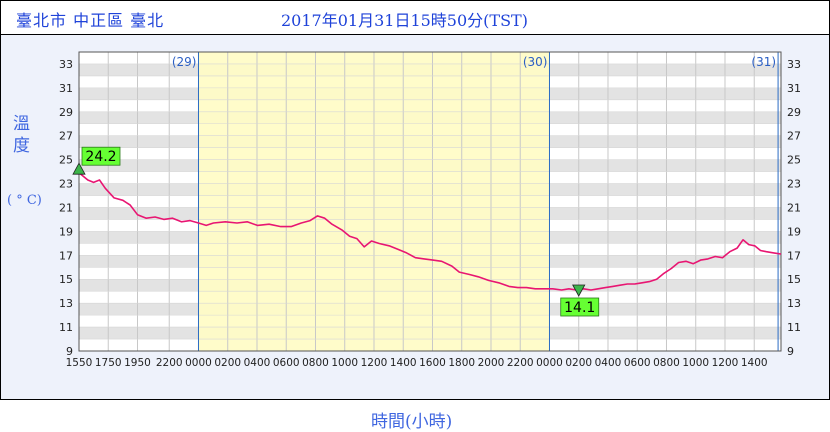 Image resolution: width=830 pixels, height=432 pixels. Describe the element at coordinates (794, 255) in the screenshot. I see `y-tick-label-right: 17` at that location.